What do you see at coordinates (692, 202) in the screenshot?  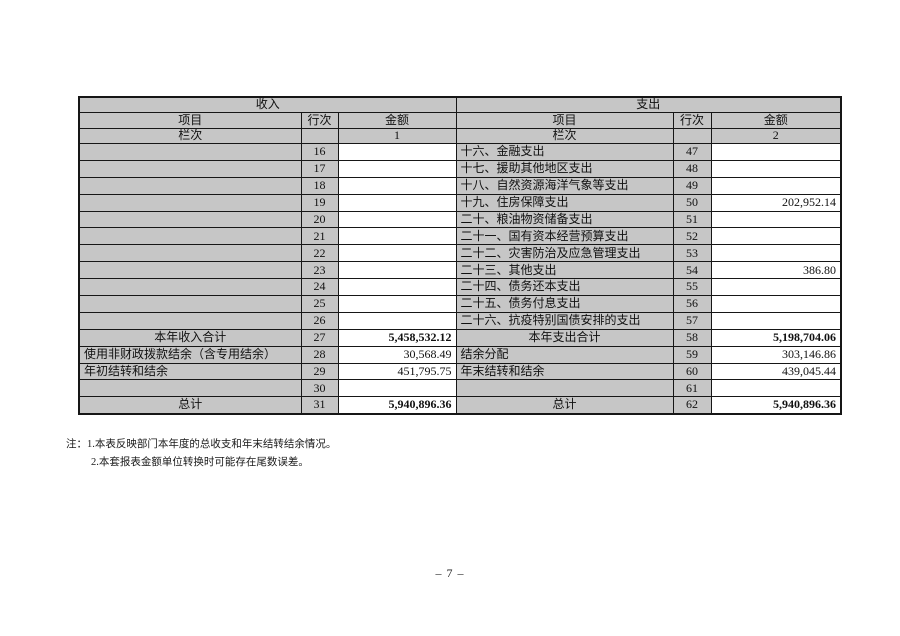 I see `expense-rowno-cell: 50` at bounding box center [692, 202].